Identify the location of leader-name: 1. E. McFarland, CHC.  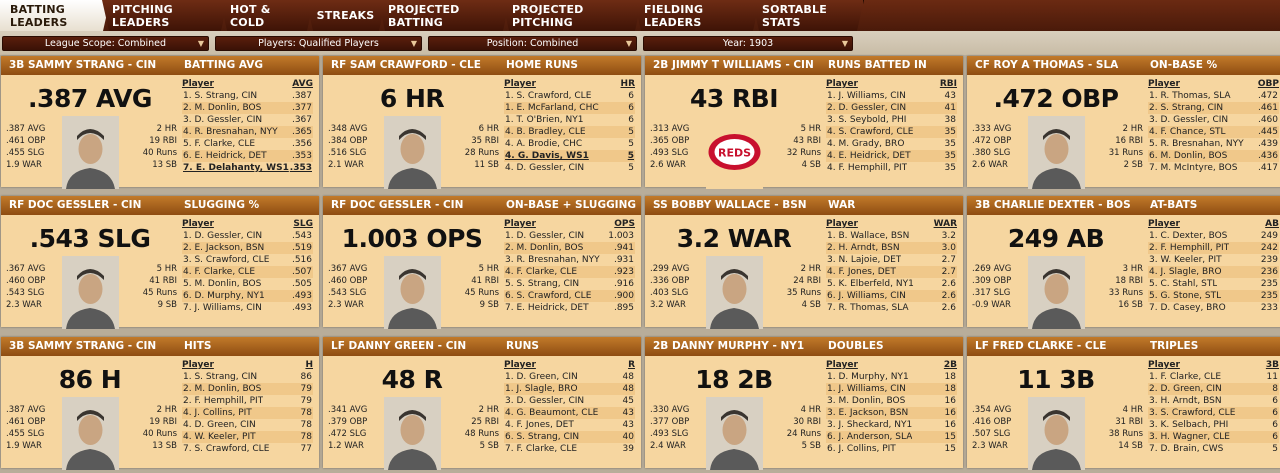
(552, 108).